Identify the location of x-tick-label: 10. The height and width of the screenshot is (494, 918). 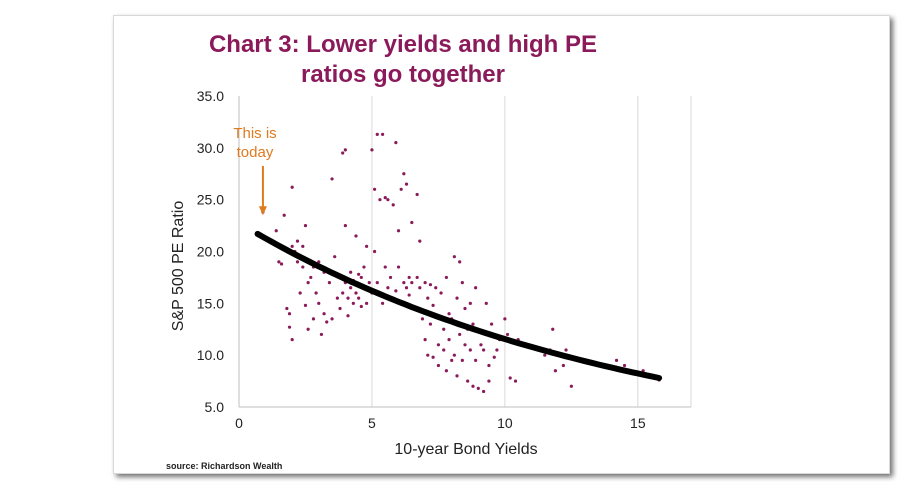
(505, 423).